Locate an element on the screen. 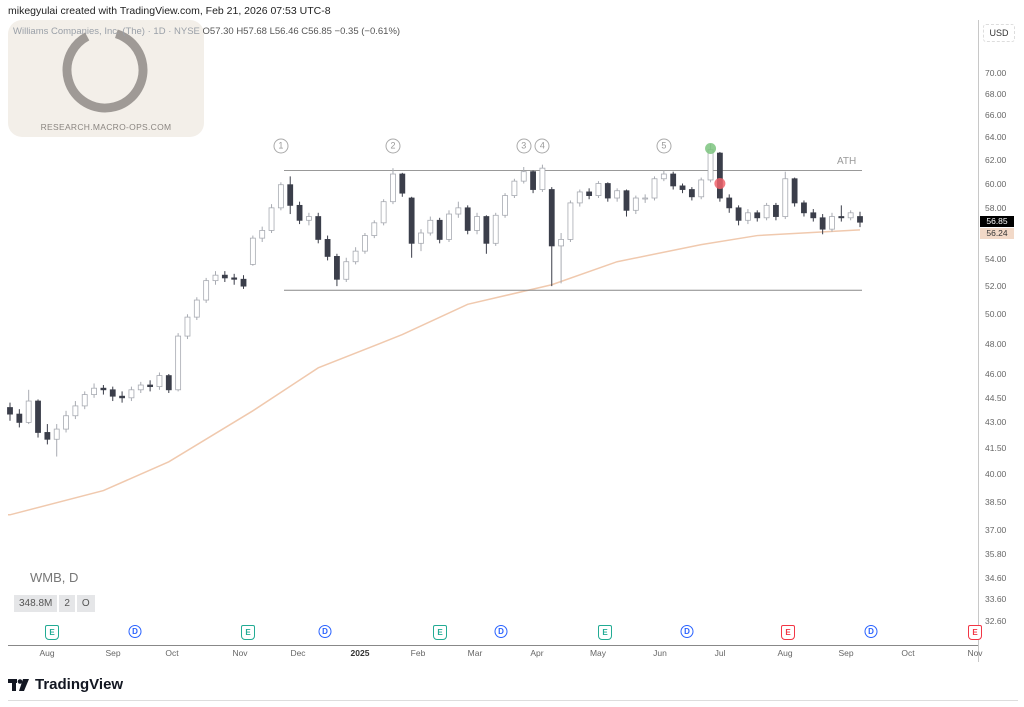 The image size is (1024, 707). enso-circle-icon is located at coordinates (105, 70).